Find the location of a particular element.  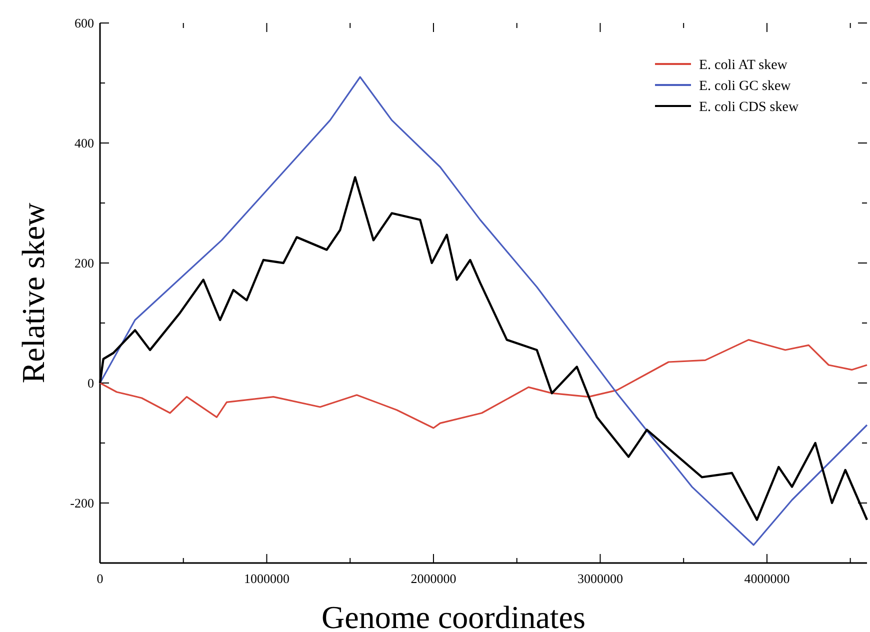

legend-label: E. coli CDS skew is located at coordinates (749, 107).